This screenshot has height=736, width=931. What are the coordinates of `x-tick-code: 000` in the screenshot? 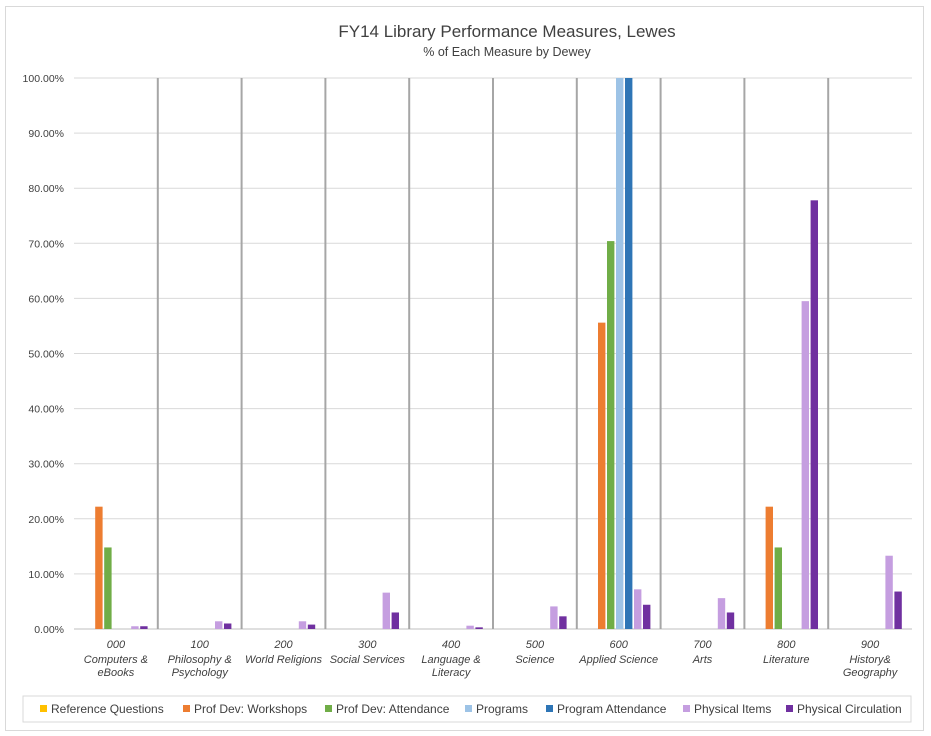 It's located at (116, 645).